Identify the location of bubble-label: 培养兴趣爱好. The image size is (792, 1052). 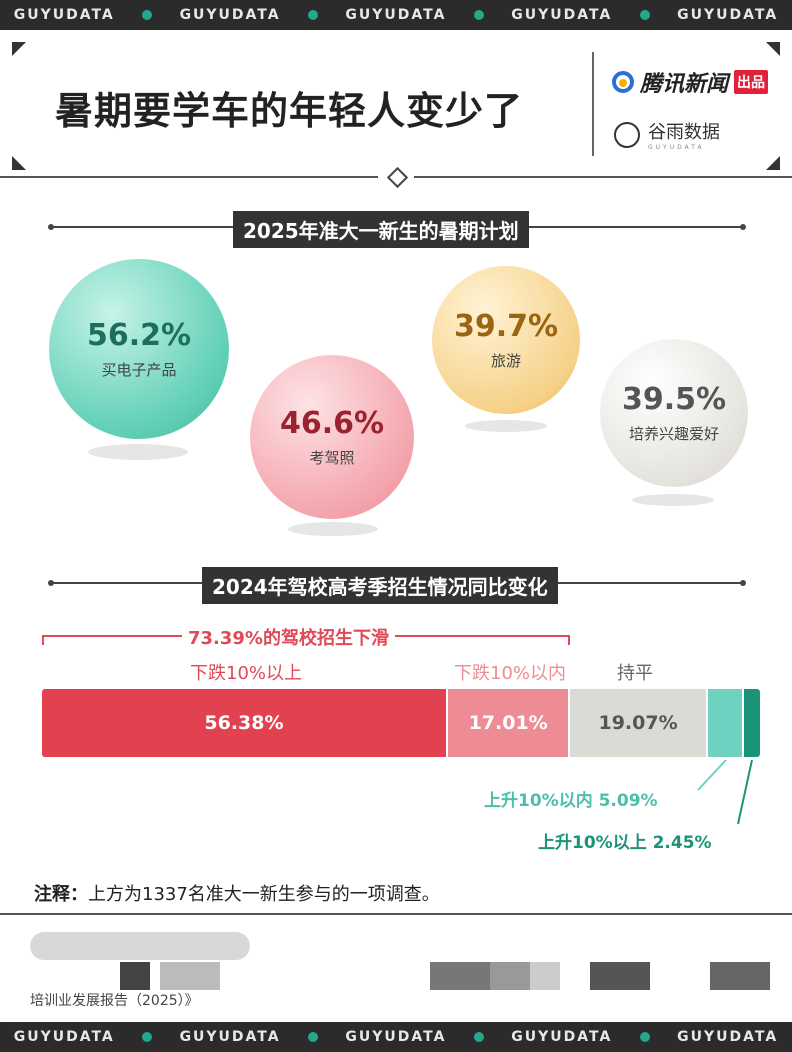
(673, 434).